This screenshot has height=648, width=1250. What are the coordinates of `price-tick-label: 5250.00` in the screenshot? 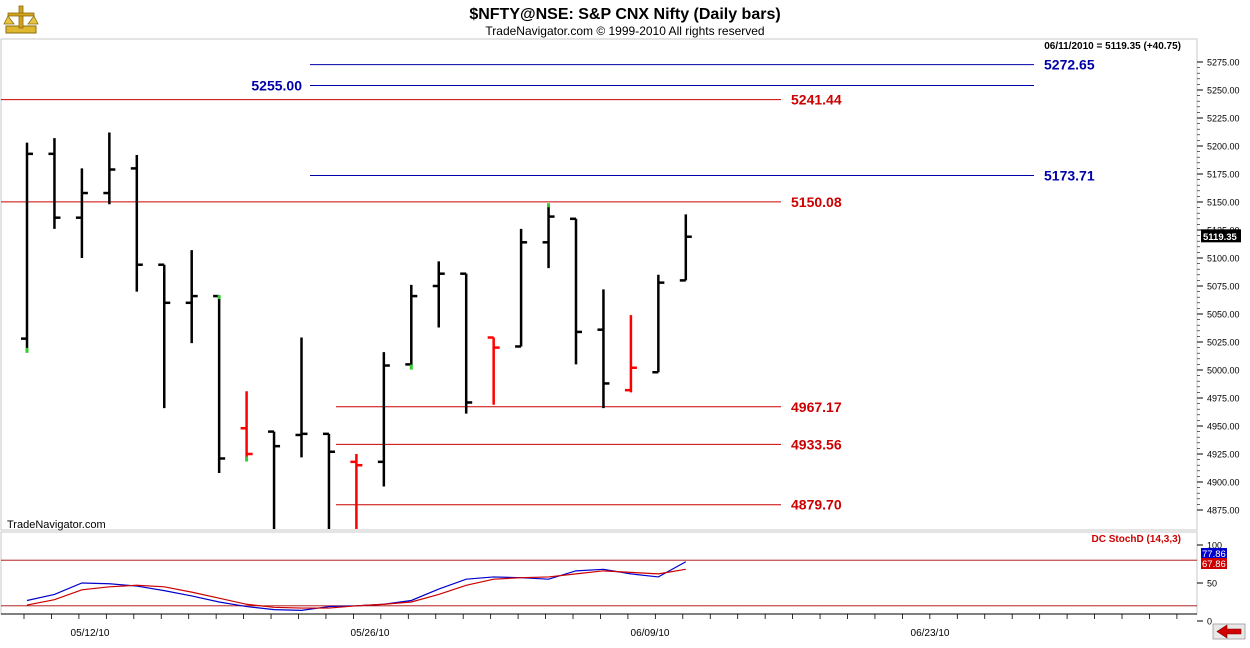 It's located at (1223, 91).